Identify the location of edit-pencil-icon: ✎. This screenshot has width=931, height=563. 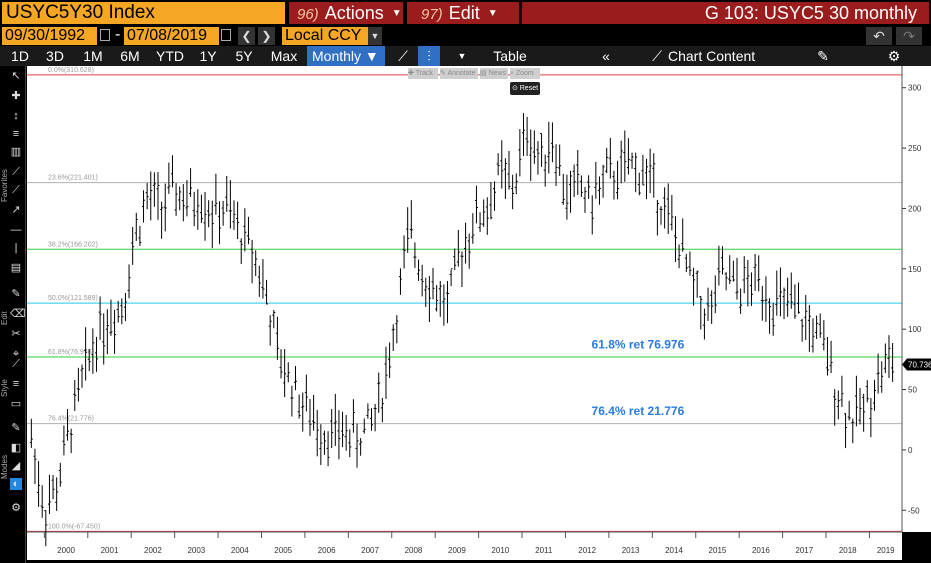
(823, 56).